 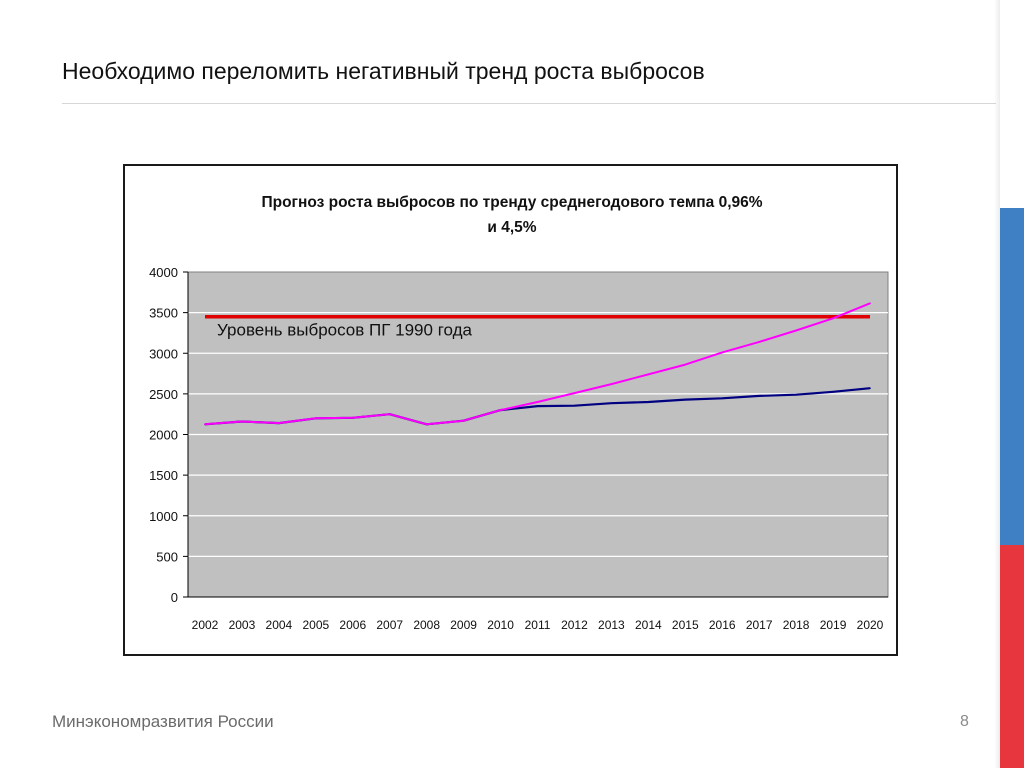 What do you see at coordinates (163, 721) in the screenshot?
I see `footer-organization: Минэкономразвития России` at bounding box center [163, 721].